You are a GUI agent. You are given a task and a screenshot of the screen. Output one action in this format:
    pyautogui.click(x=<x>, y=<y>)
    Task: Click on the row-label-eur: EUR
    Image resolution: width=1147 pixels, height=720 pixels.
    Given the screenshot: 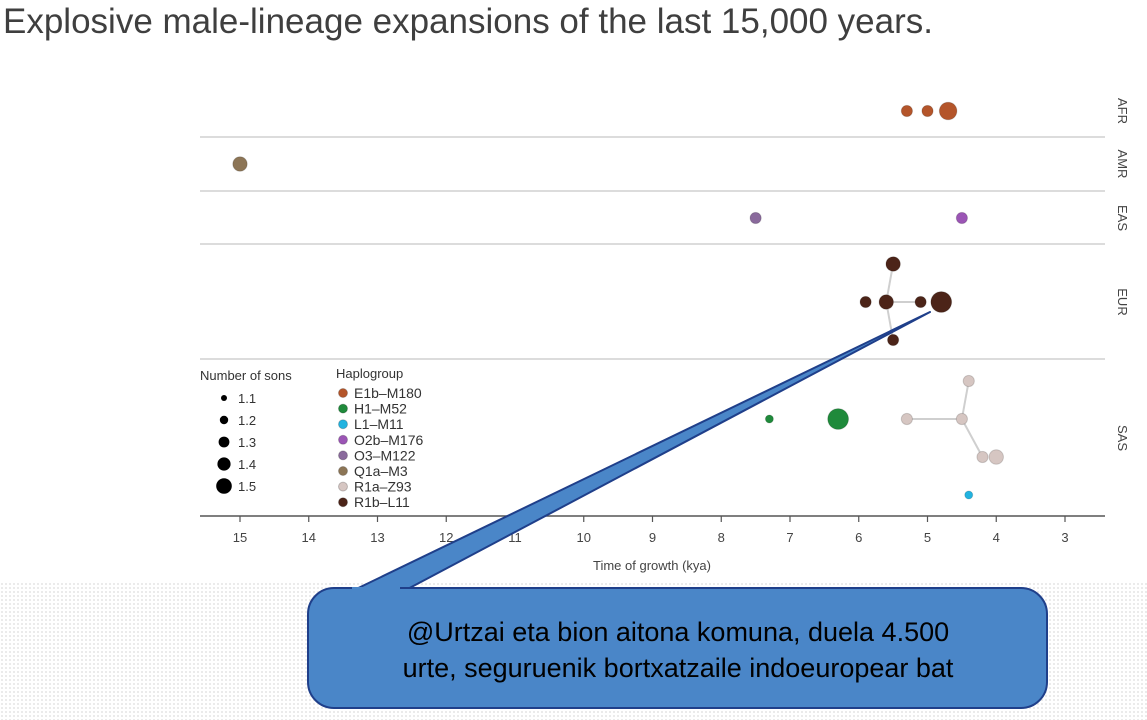 What is the action you would take?
    pyautogui.click(x=1122, y=301)
    